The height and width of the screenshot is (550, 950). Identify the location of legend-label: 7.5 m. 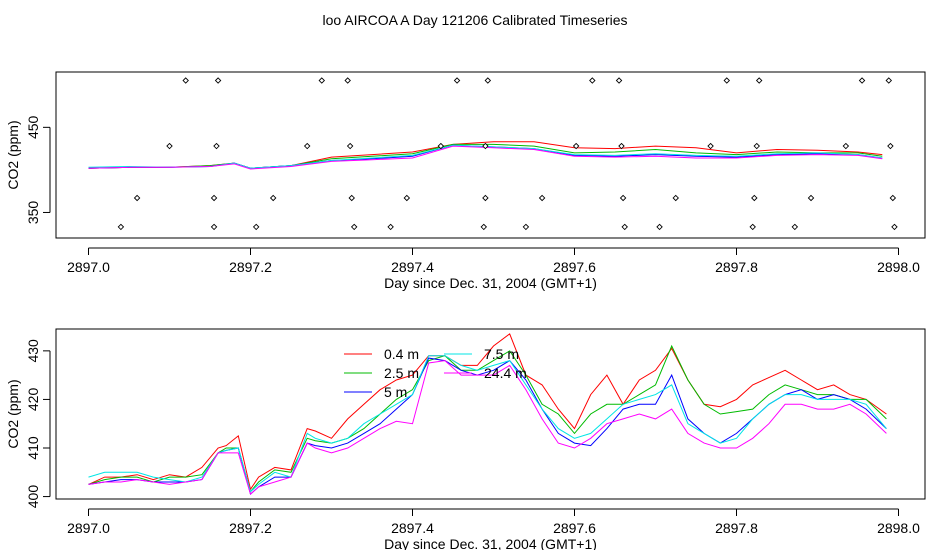
(501, 354).